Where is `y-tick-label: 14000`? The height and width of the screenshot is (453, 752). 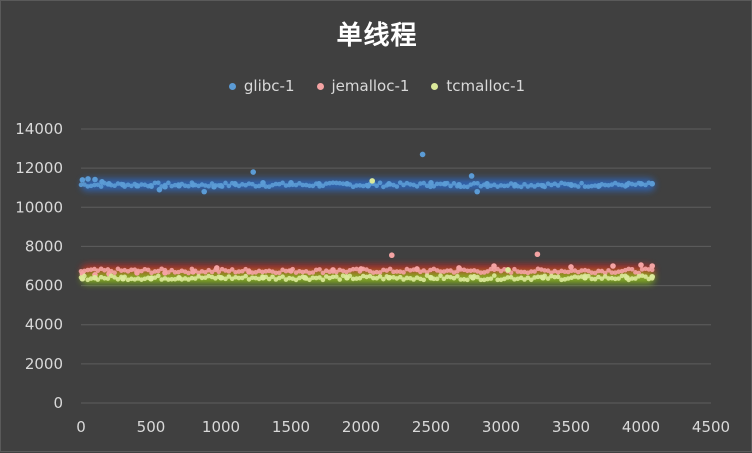 y-tick-label: 14000 is located at coordinates (39, 129).